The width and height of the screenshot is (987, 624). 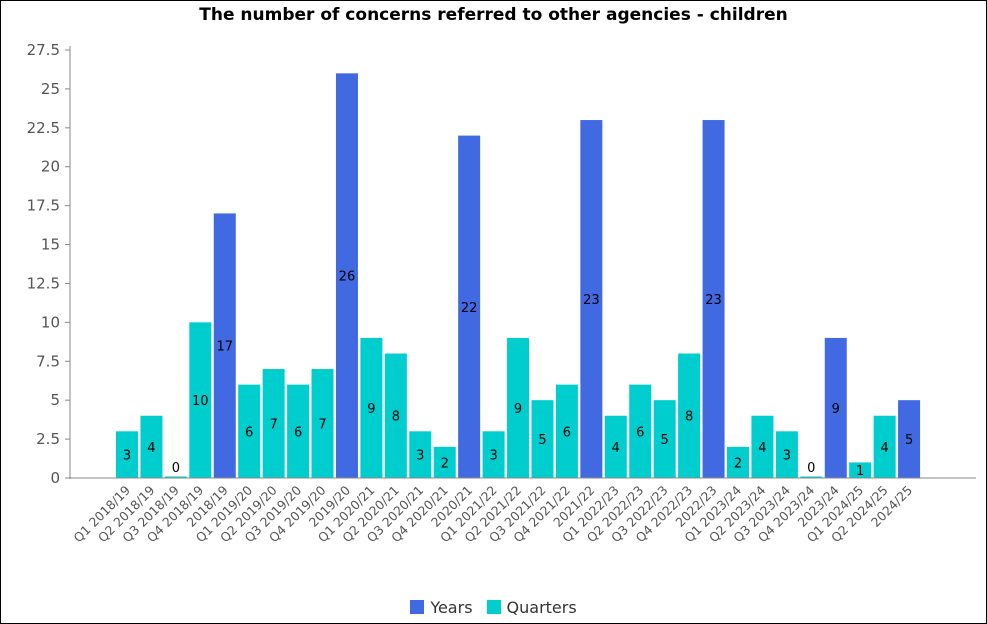 I want to click on data-label: 26, so click(x=347, y=277).